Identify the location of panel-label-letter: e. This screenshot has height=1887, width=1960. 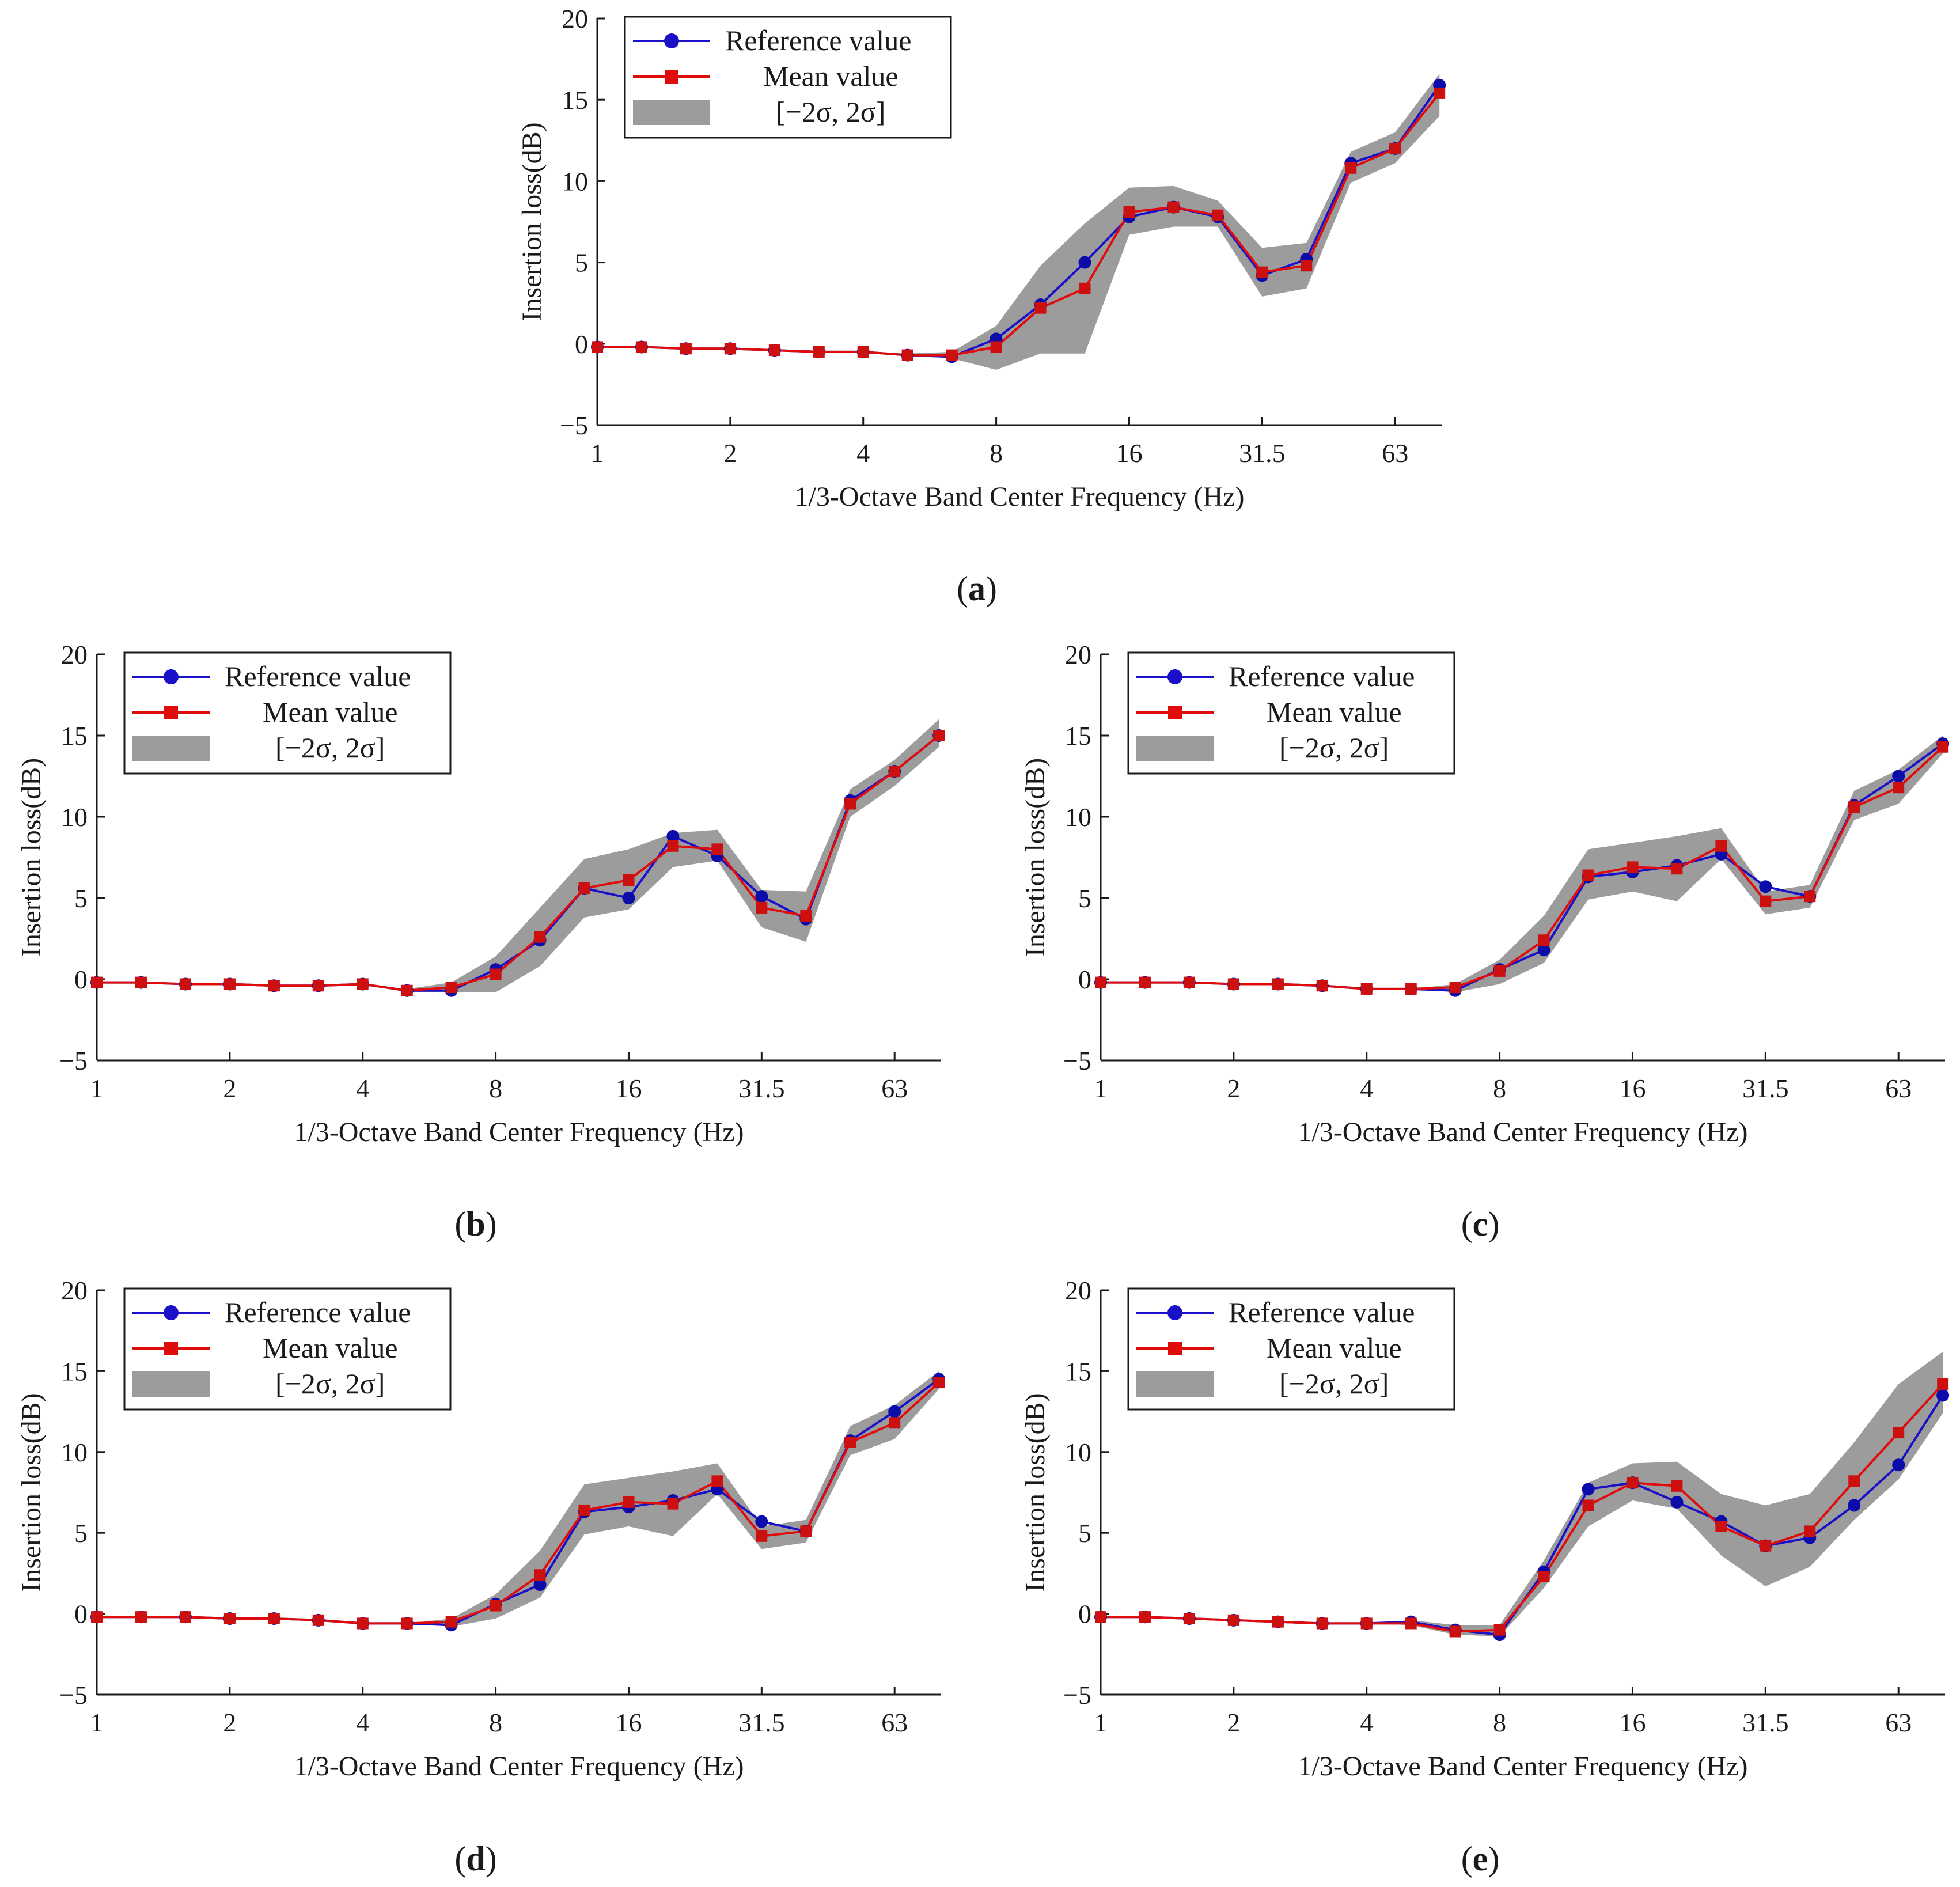
(1480, 1859).